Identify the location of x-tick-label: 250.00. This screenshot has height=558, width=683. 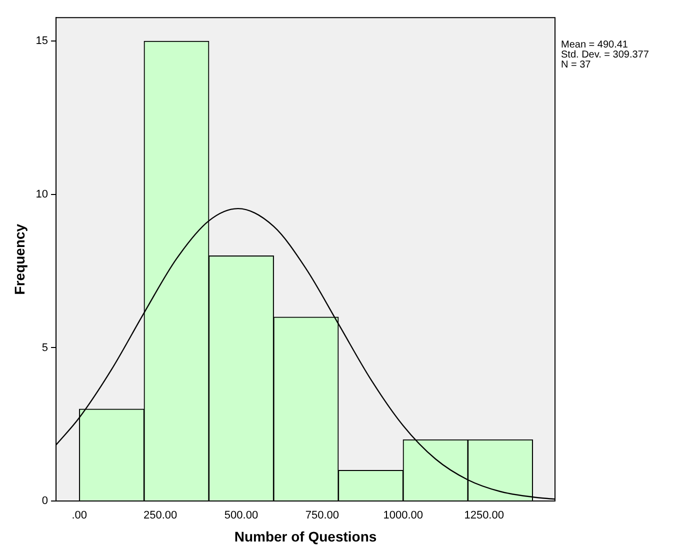
(160, 516).